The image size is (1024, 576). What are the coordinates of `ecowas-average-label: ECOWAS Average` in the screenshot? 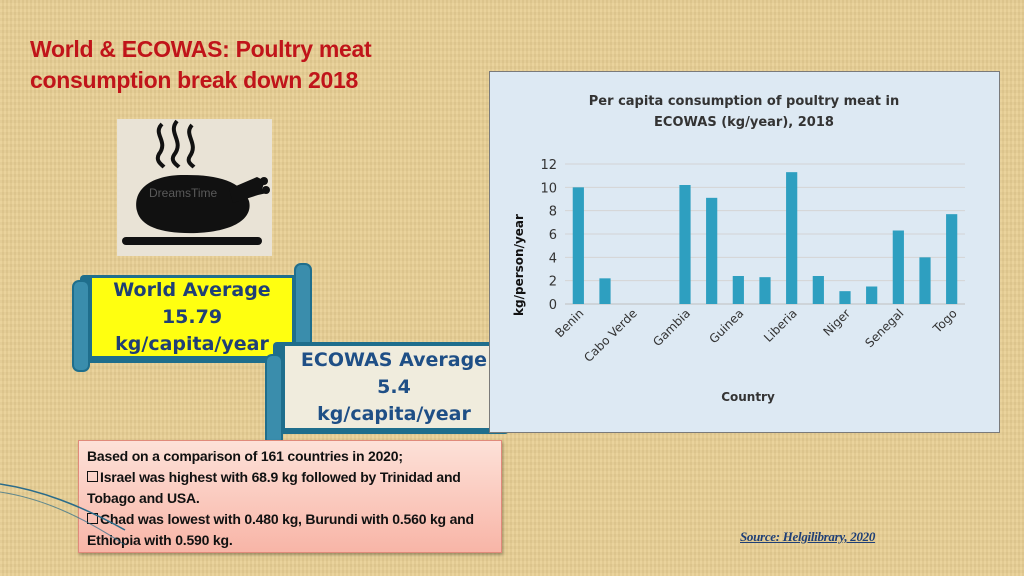 It's located at (394, 359).